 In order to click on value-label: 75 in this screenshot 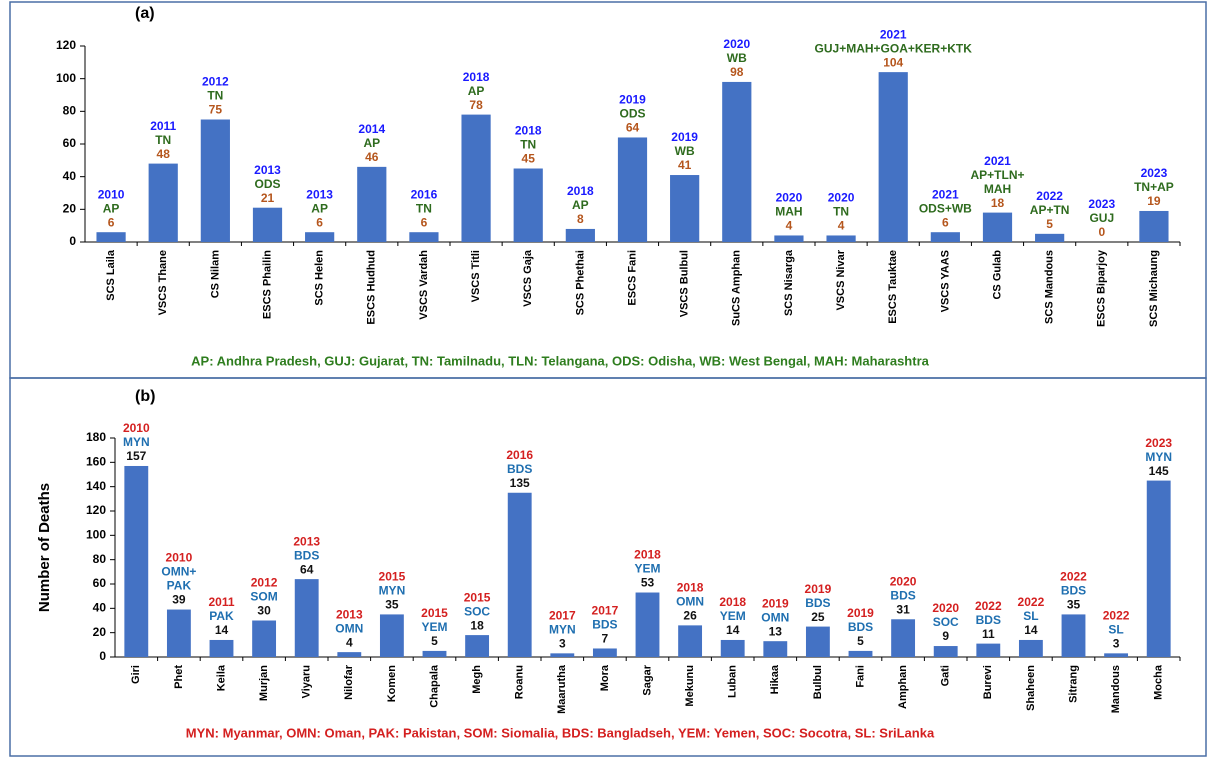, I will do `click(216, 110)`.